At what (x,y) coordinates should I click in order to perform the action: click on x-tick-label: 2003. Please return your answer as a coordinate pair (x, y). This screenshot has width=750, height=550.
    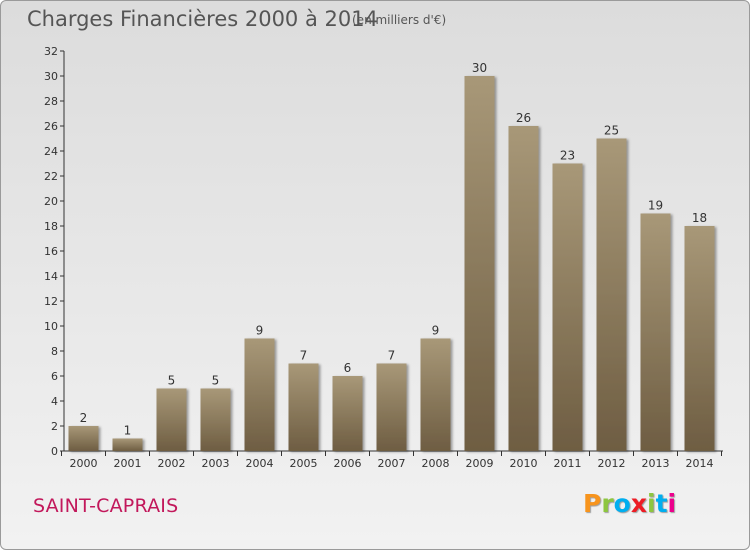
    Looking at the image, I should click on (216, 463).